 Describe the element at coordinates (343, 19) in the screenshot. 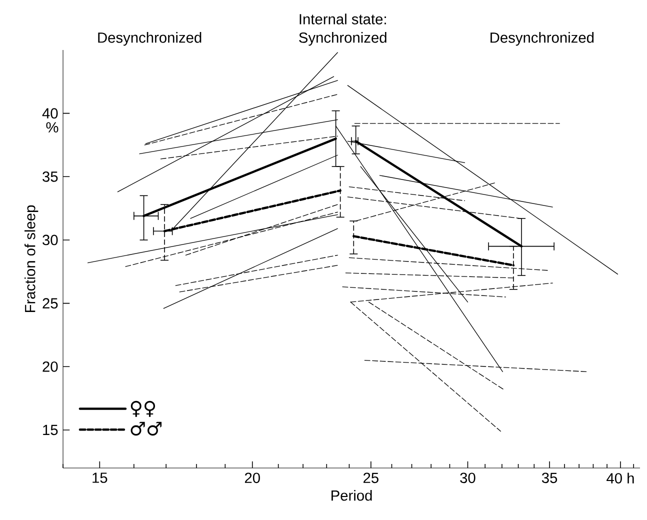

I see `text: Internal state:` at that location.